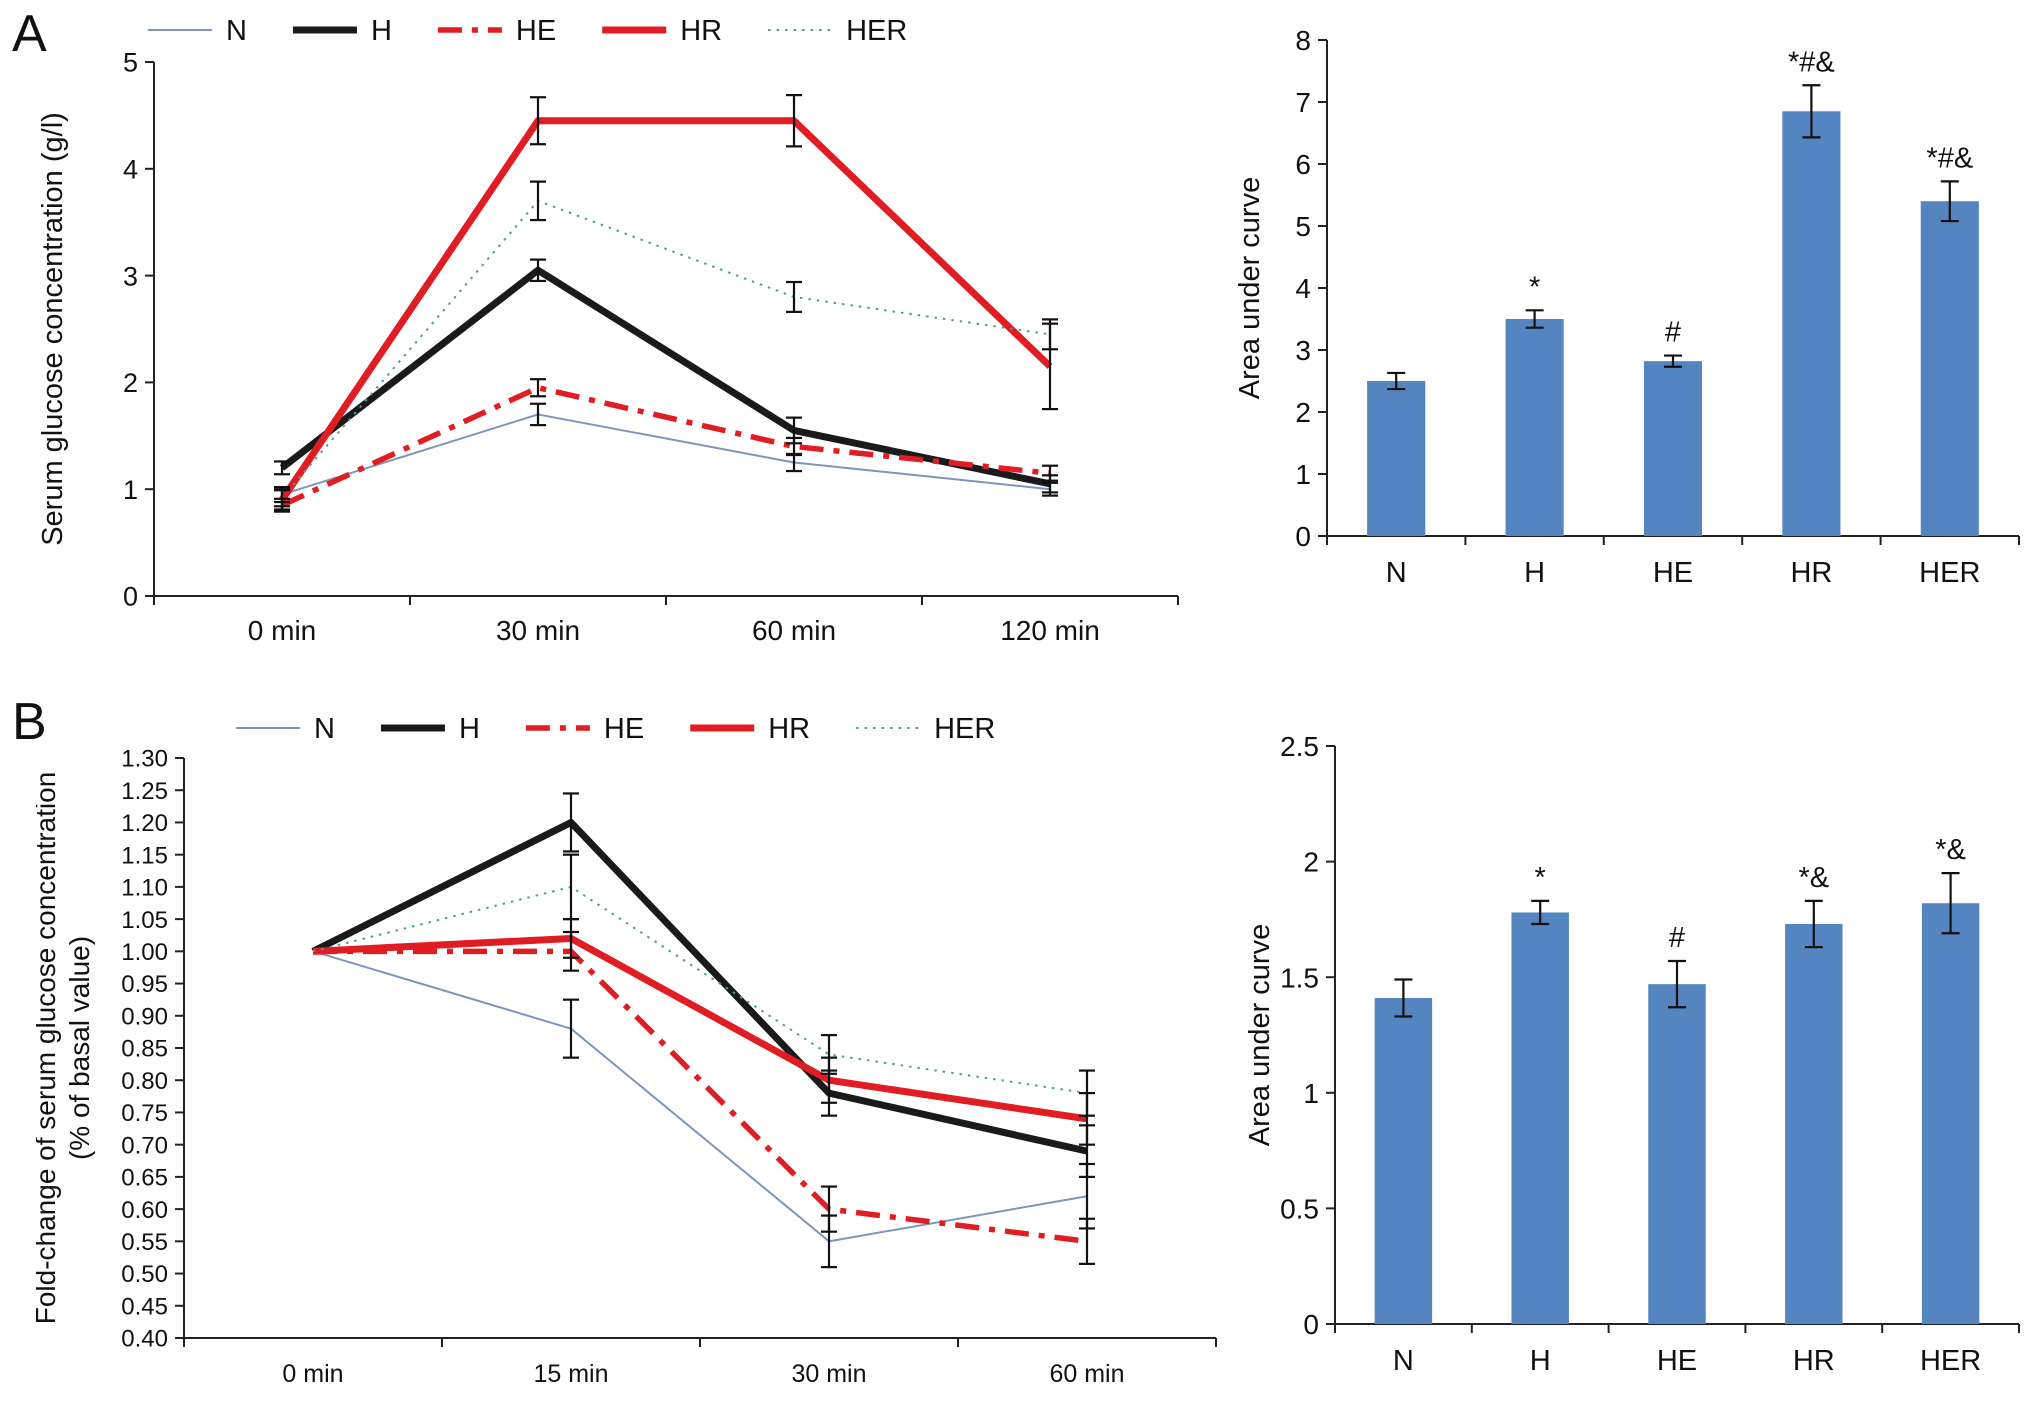 This screenshot has width=2032, height=1405. Describe the element at coordinates (144, 1210) in the screenshot. I see `svg-text: 0.60` at that location.